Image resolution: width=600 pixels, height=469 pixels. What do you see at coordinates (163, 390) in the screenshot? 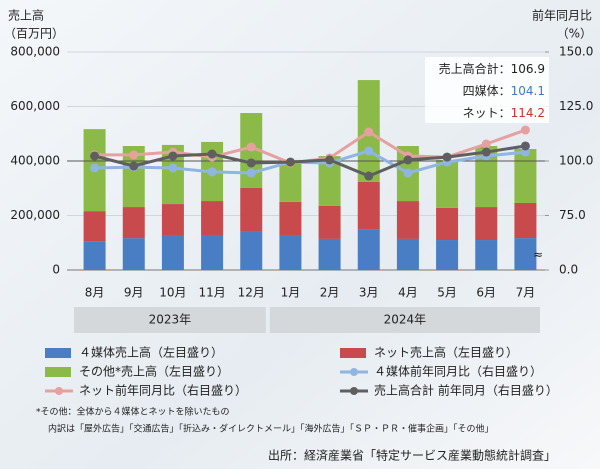
I see `legend-label: ネット前年同月比（右目盛り）` at bounding box center [163, 390].